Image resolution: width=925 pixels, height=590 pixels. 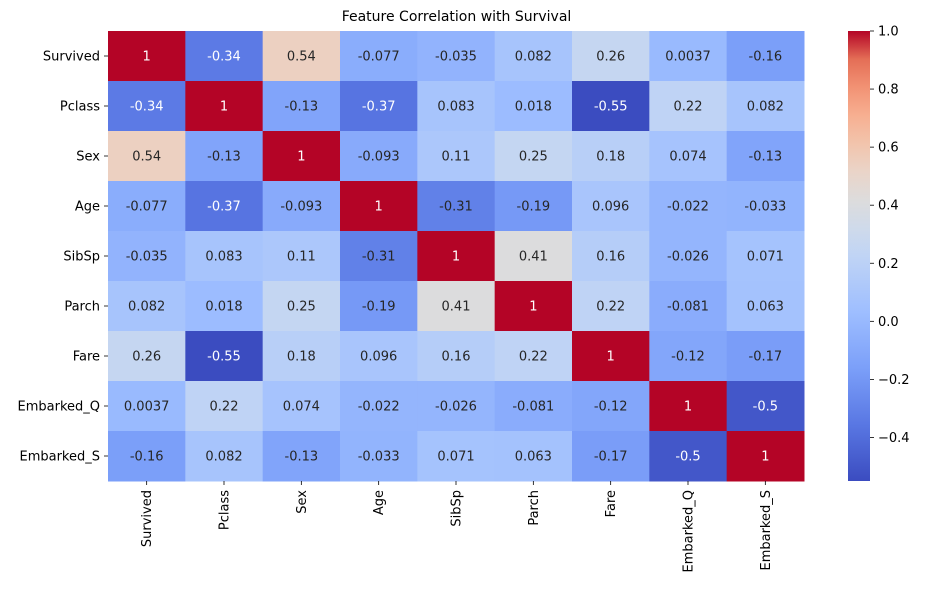 I want to click on heatmap-cell-age-pclass, so click(x=224, y=206).